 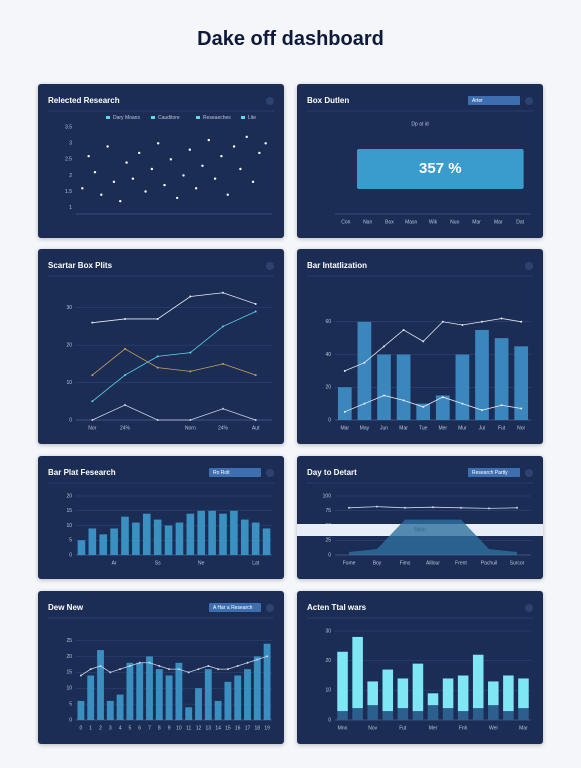 I want to click on x-tick-label: Mer, so click(x=433, y=728).